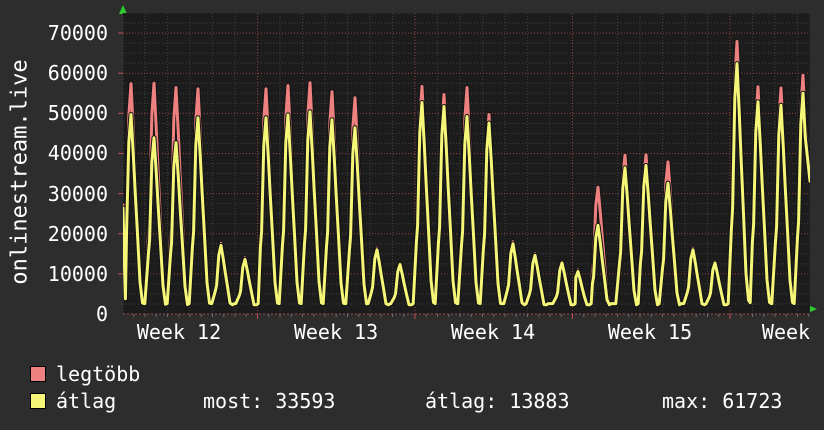 Image resolution: width=824 pixels, height=430 pixels. What do you see at coordinates (77, 193) in the screenshot?
I see `y-axis-label: 30000` at bounding box center [77, 193].